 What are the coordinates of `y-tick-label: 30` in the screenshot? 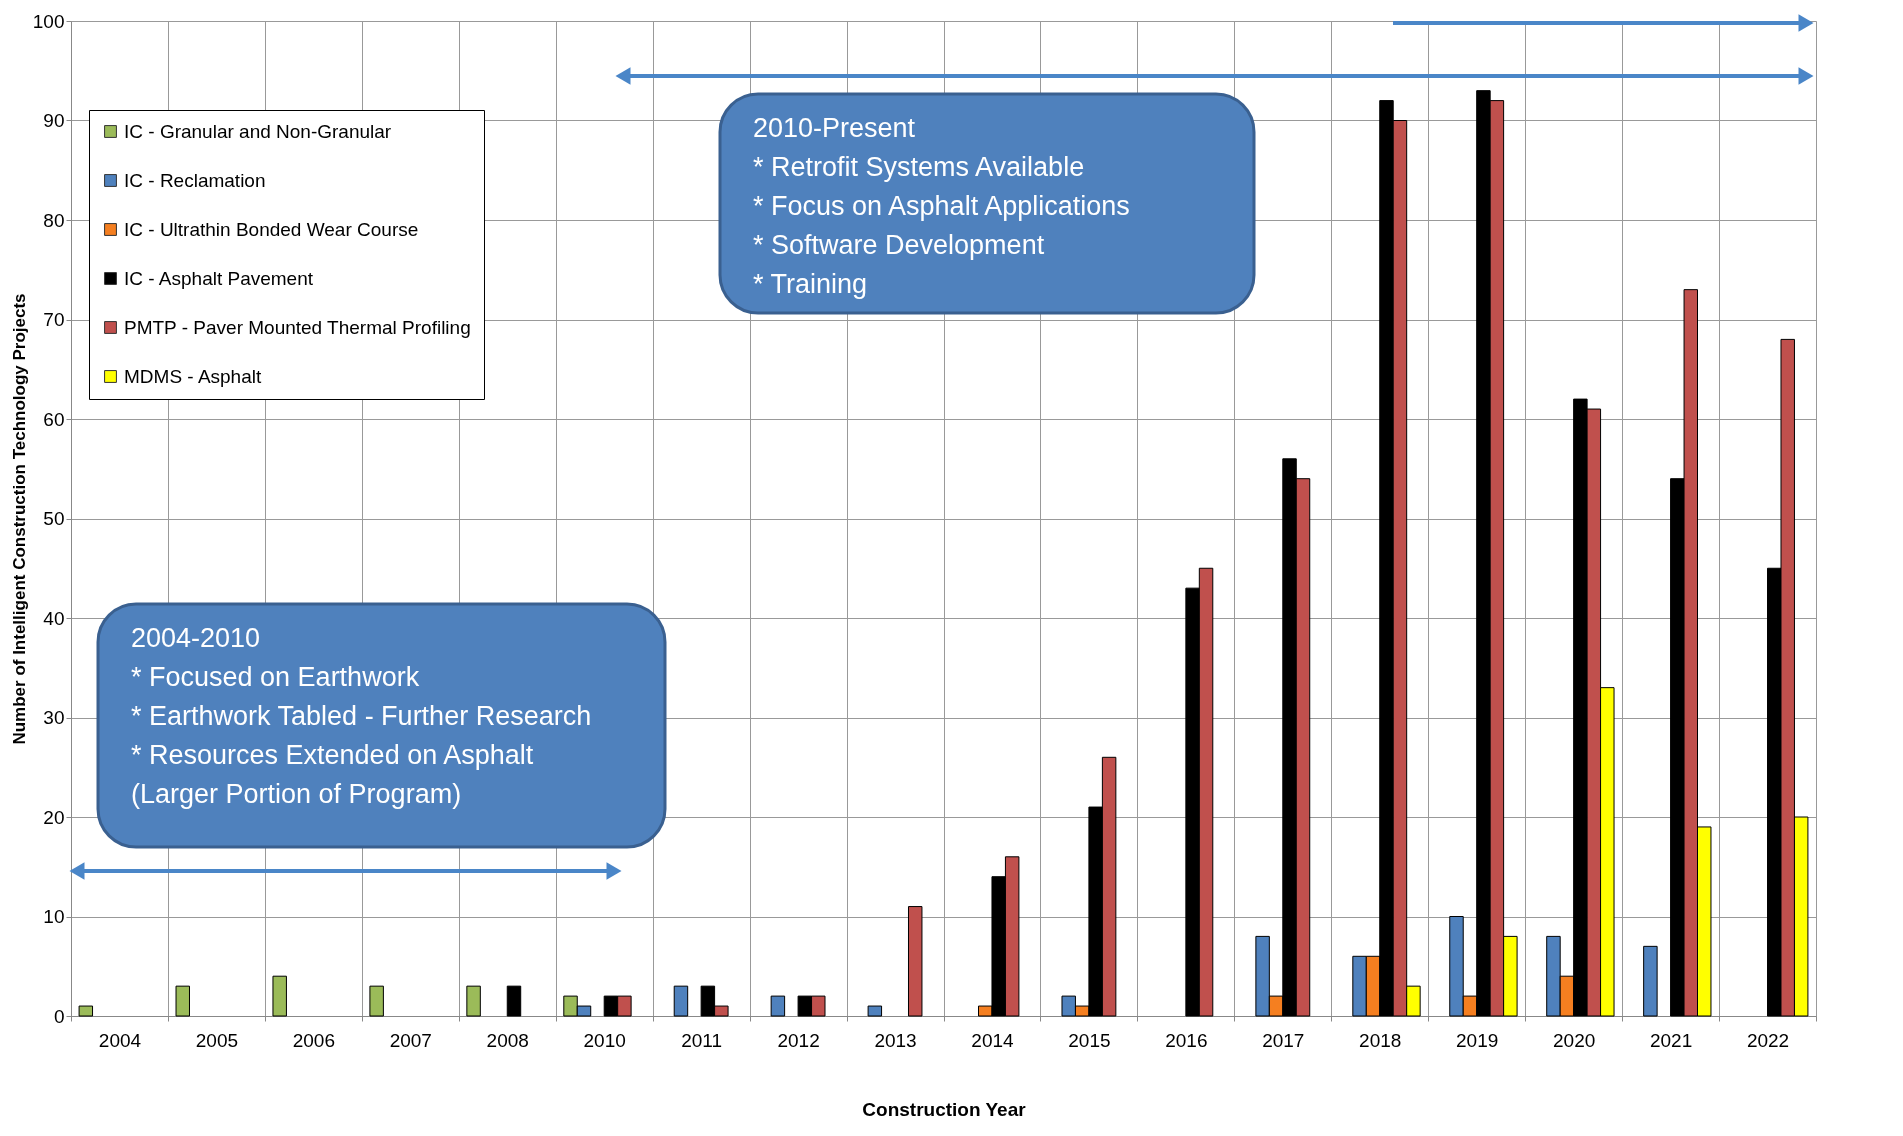 It's located at (54, 717).